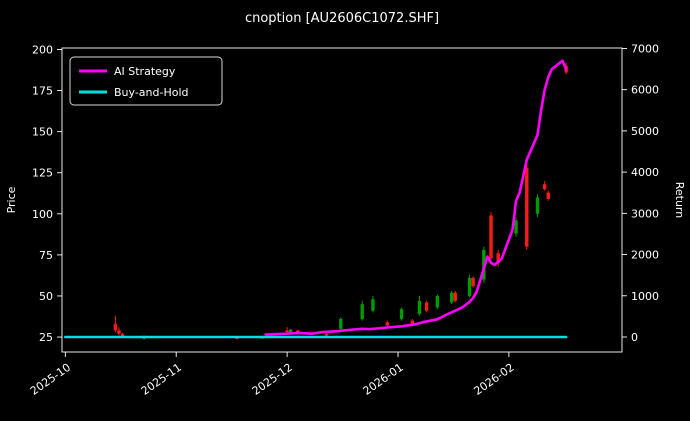  What do you see at coordinates (645, 172) in the screenshot?
I see `return-tick-label: 4000` at bounding box center [645, 172].